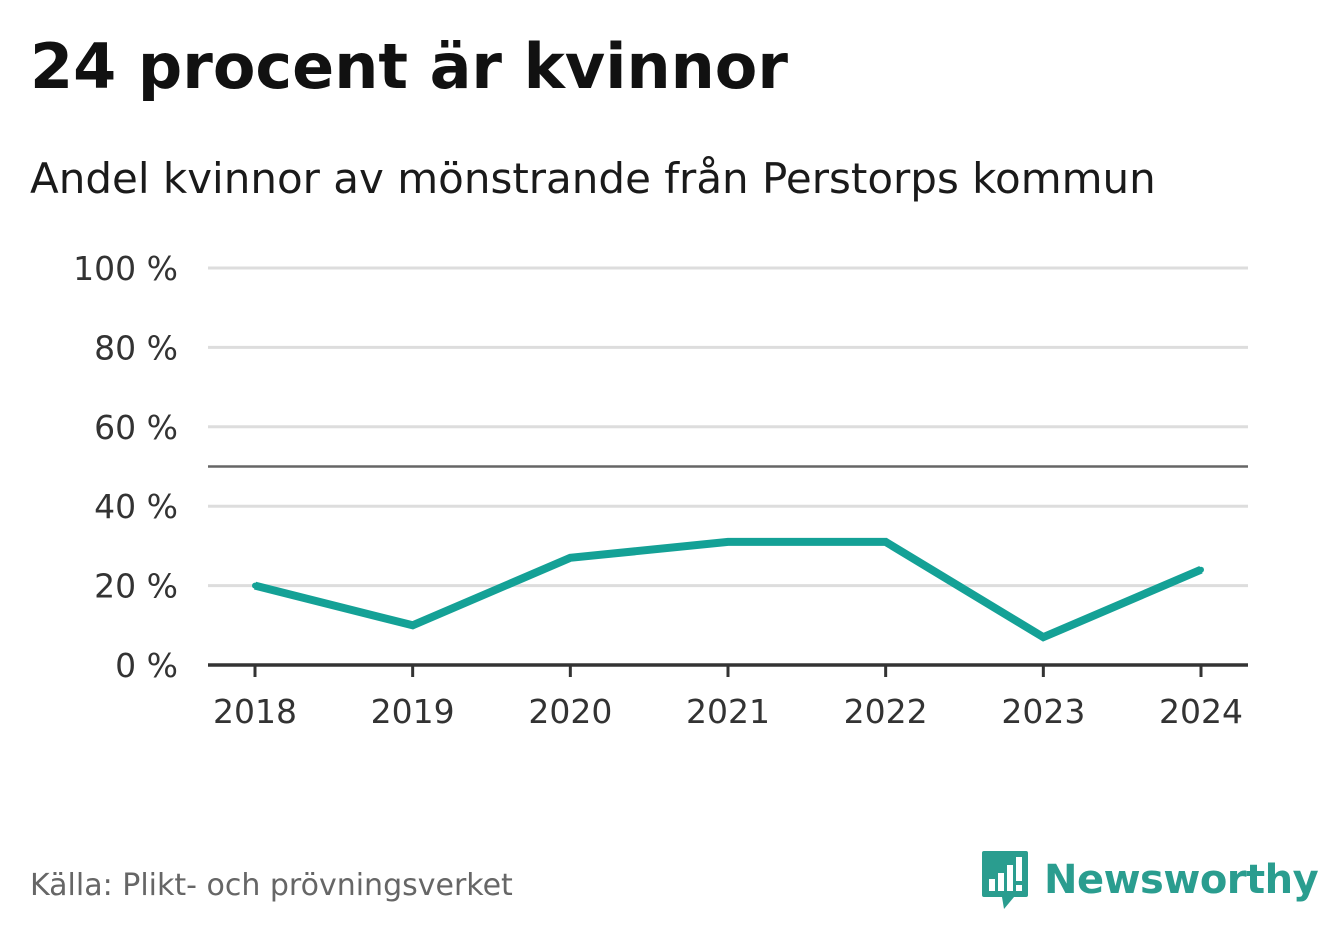 This screenshot has height=939, width=1322. I want to click on y-tick-label: 60 %, so click(136, 427).